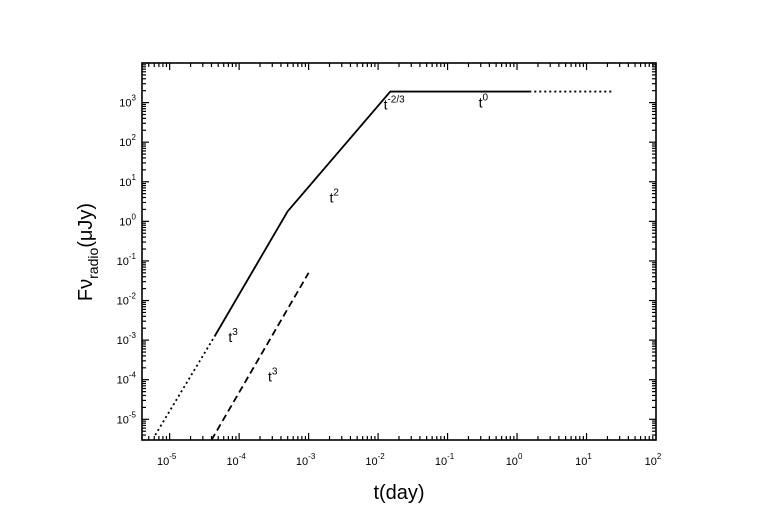 The width and height of the screenshot is (761, 526). I want to click on y-axis-label: Fνradio(μJy), so click(88, 252).